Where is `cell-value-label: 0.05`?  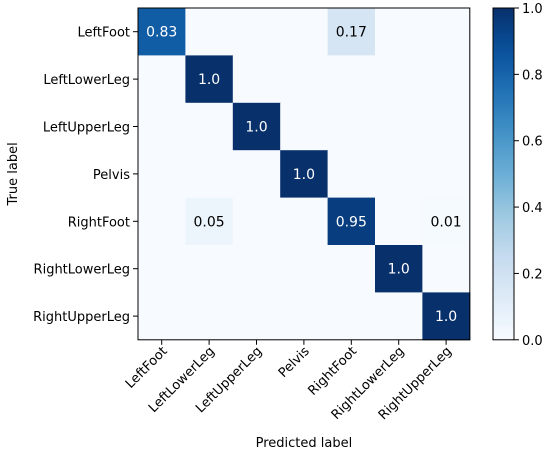 cell-value-label: 0.05 is located at coordinates (209, 222).